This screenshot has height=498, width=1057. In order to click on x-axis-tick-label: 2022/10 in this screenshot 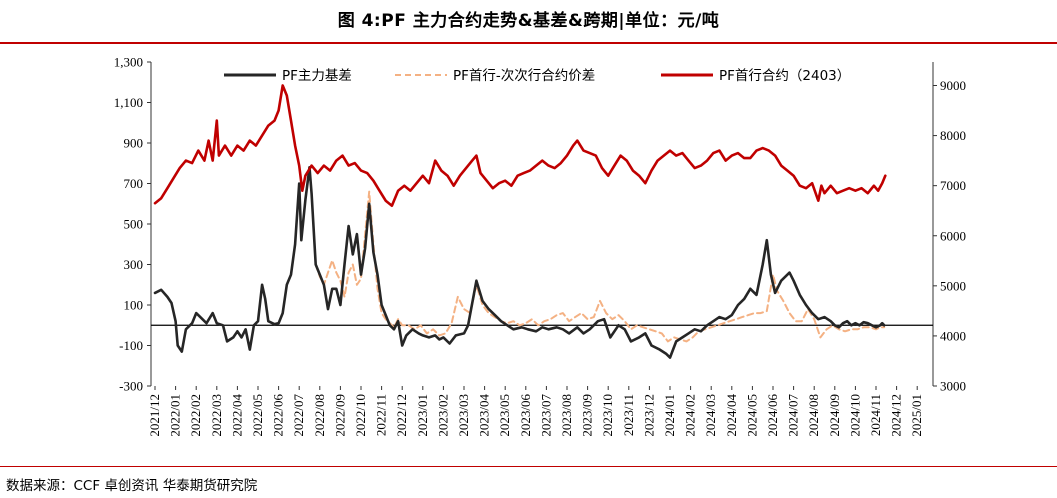, I will do `click(360, 415)`.